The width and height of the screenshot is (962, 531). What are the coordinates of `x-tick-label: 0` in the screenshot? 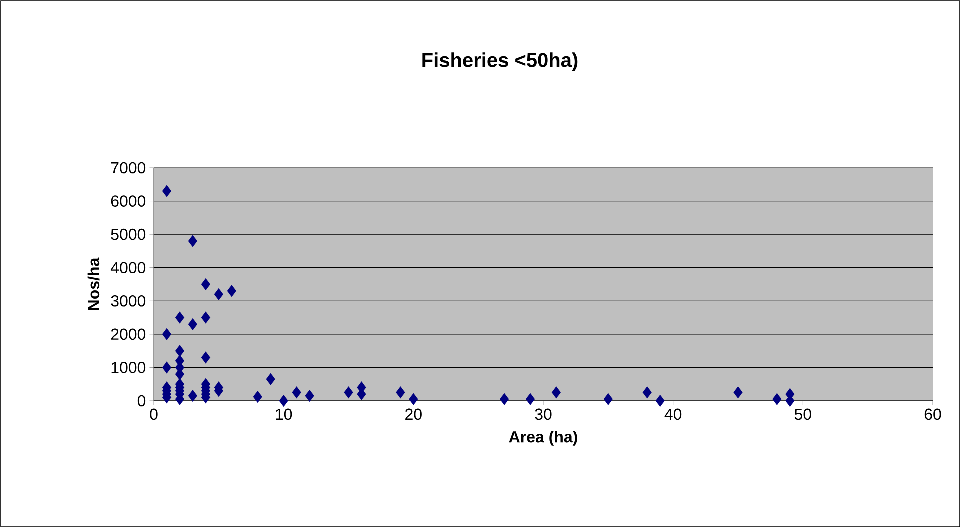 It's located at (154, 414).